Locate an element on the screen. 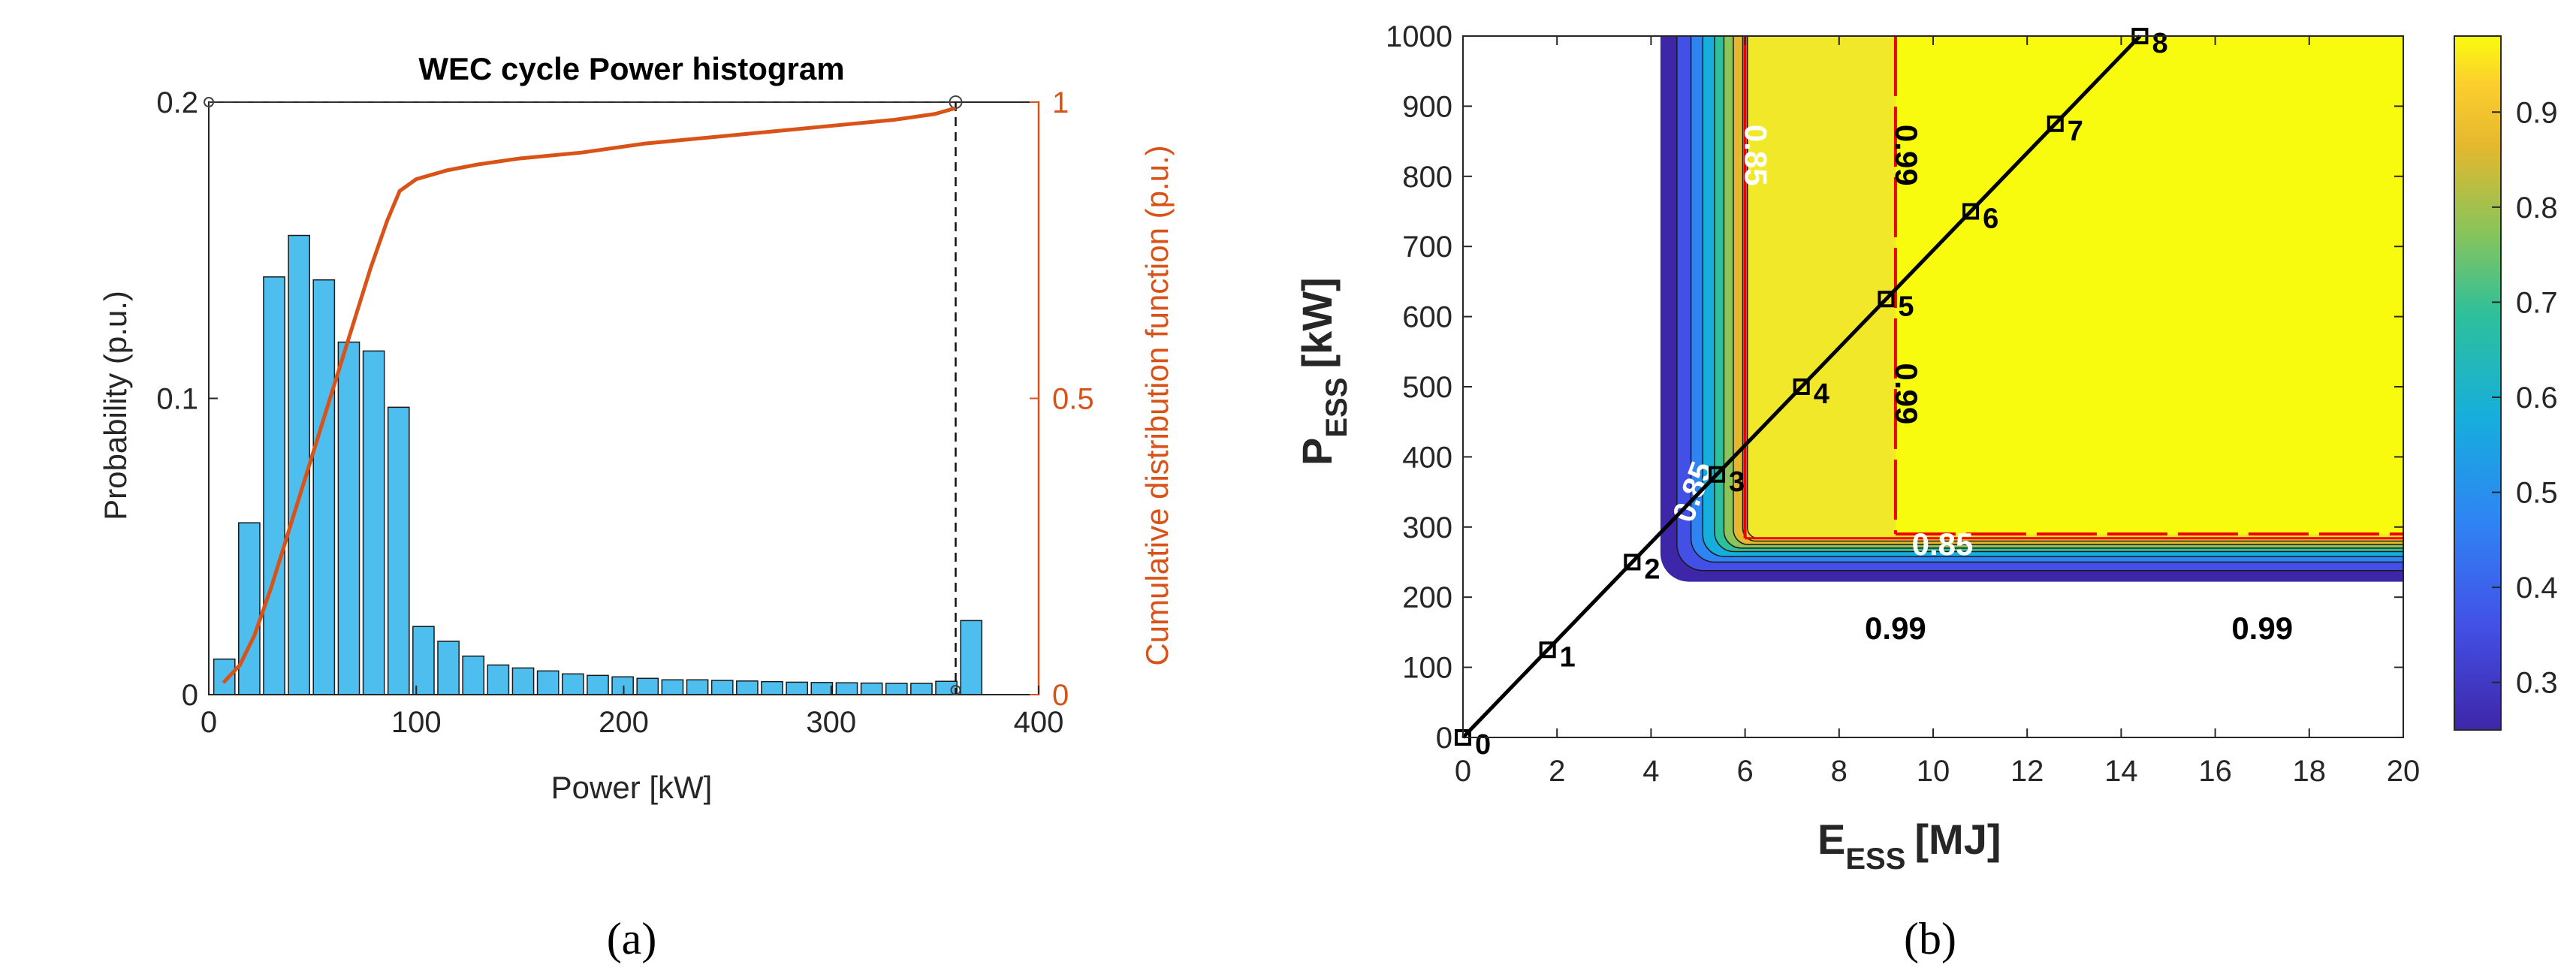  design-point-label: 5 is located at coordinates (1906, 307).